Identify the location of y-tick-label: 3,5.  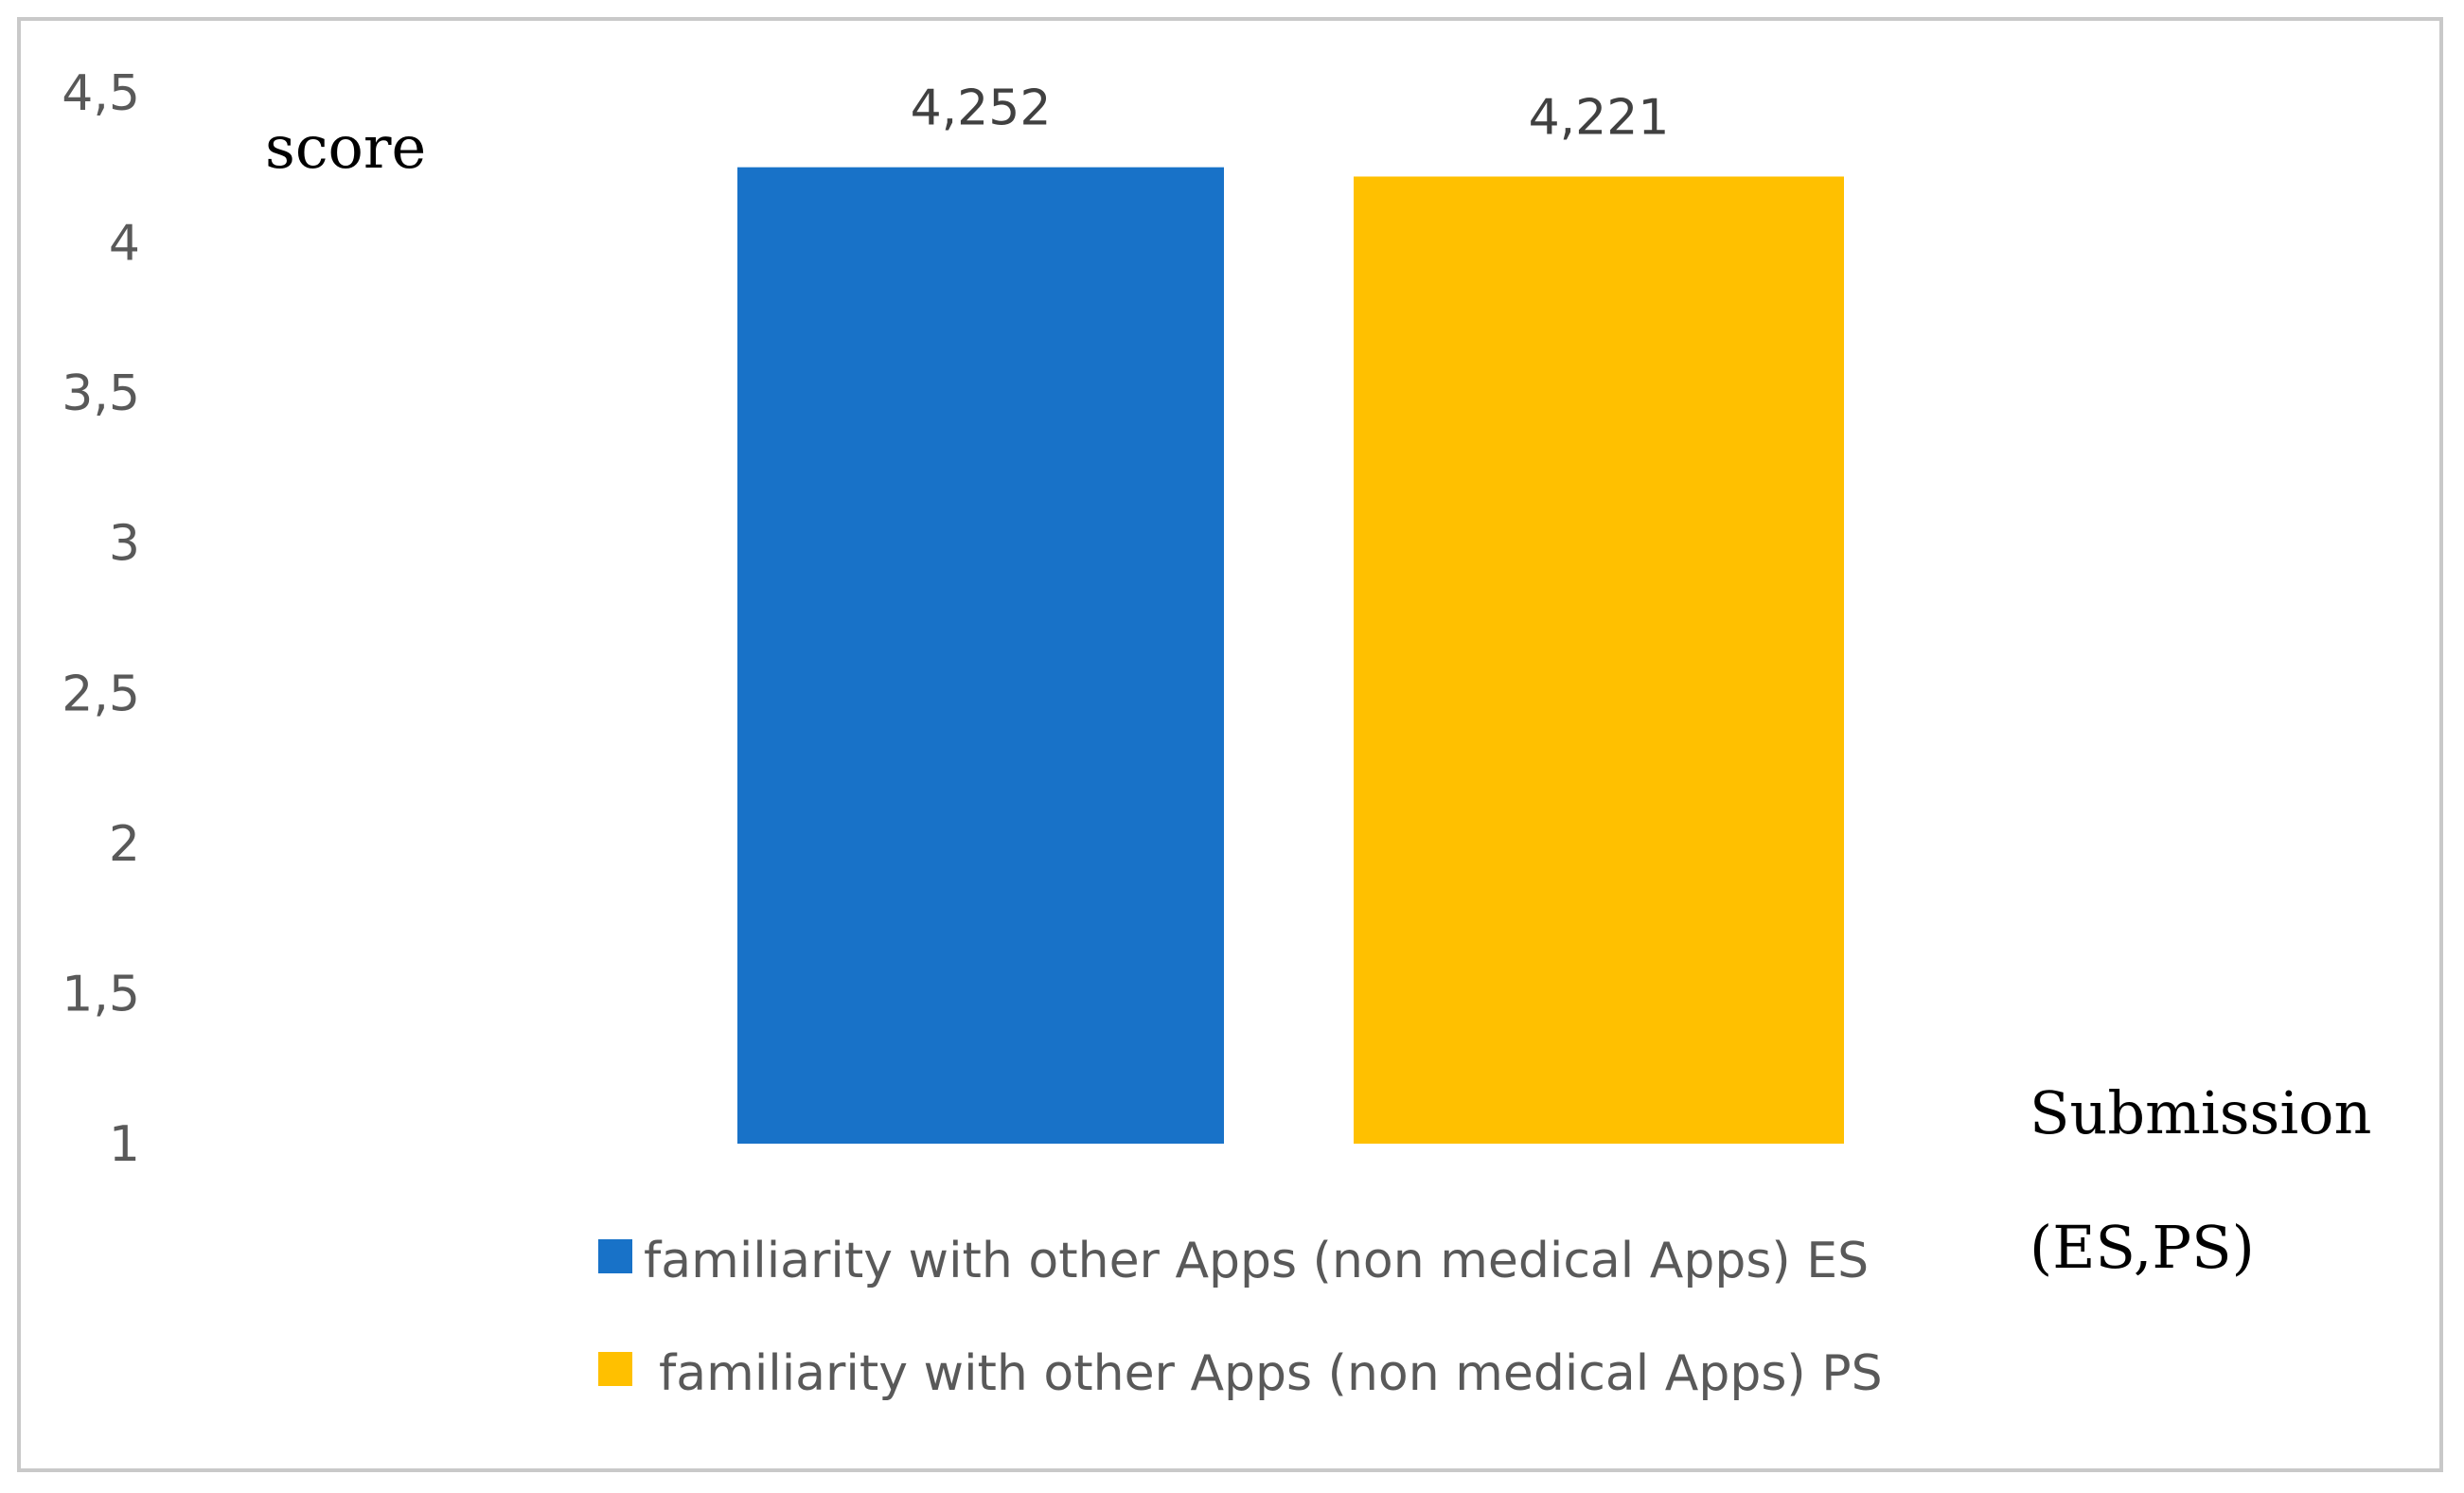
(101, 394).